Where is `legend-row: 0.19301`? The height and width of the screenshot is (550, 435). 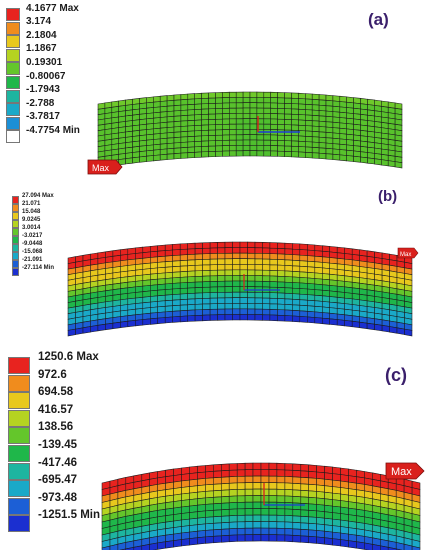
legend-row: 0.19301 is located at coordinates (34, 66).